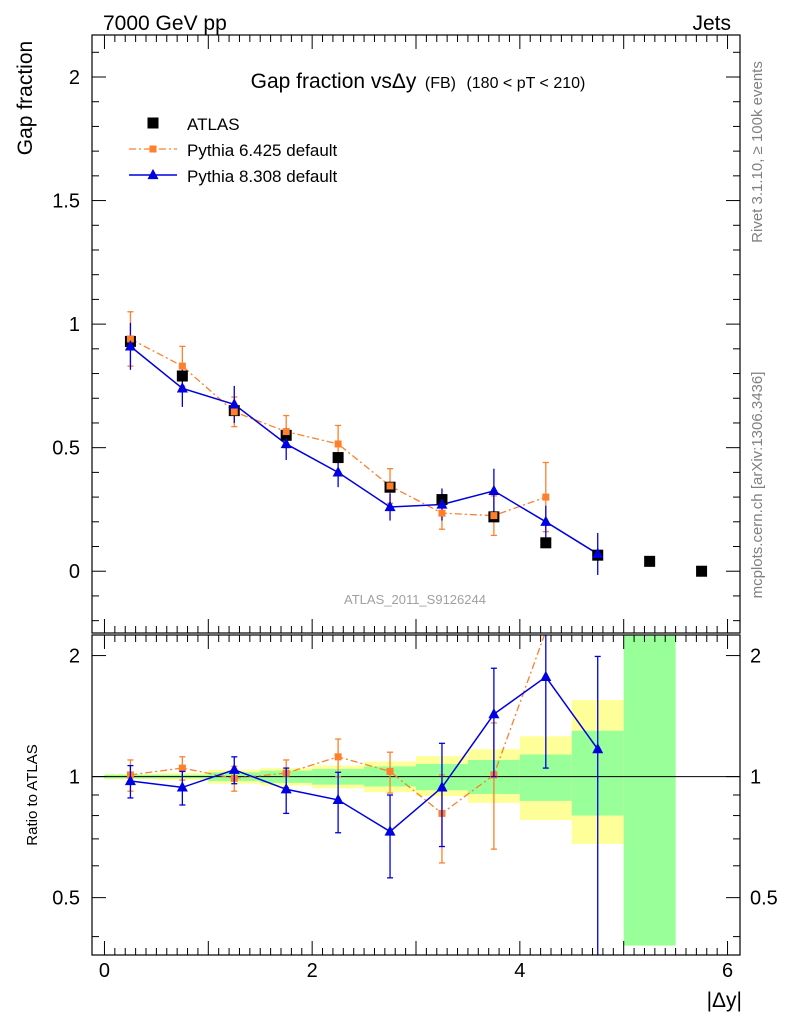 Image resolution: width=786 pixels, height=1024 pixels. Describe the element at coordinates (74, 657) in the screenshot. I see `ratio-y-tick-label: 2` at that location.